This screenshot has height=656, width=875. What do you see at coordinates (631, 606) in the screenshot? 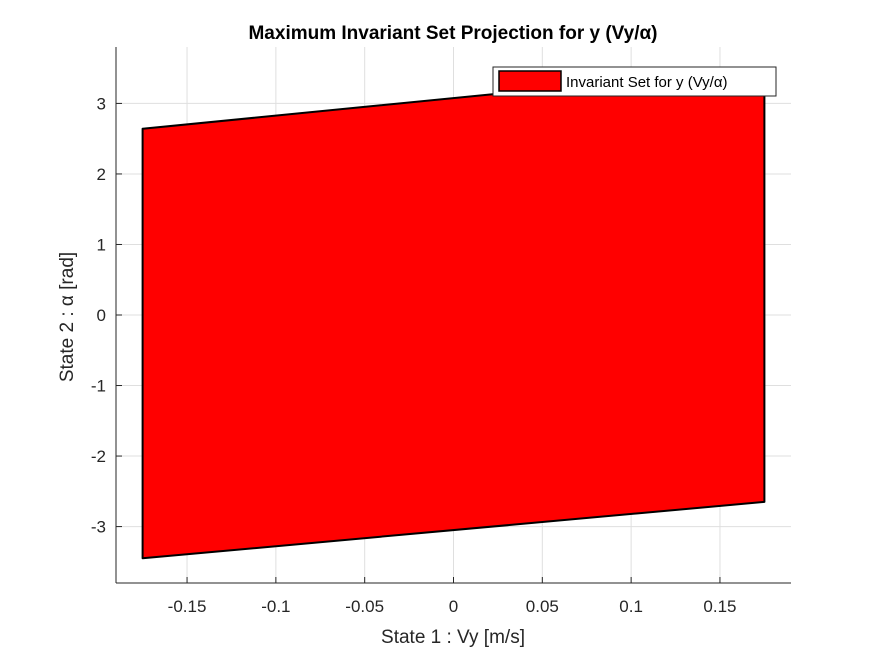
I see `x-tick-label-5: 0.1` at bounding box center [631, 606].